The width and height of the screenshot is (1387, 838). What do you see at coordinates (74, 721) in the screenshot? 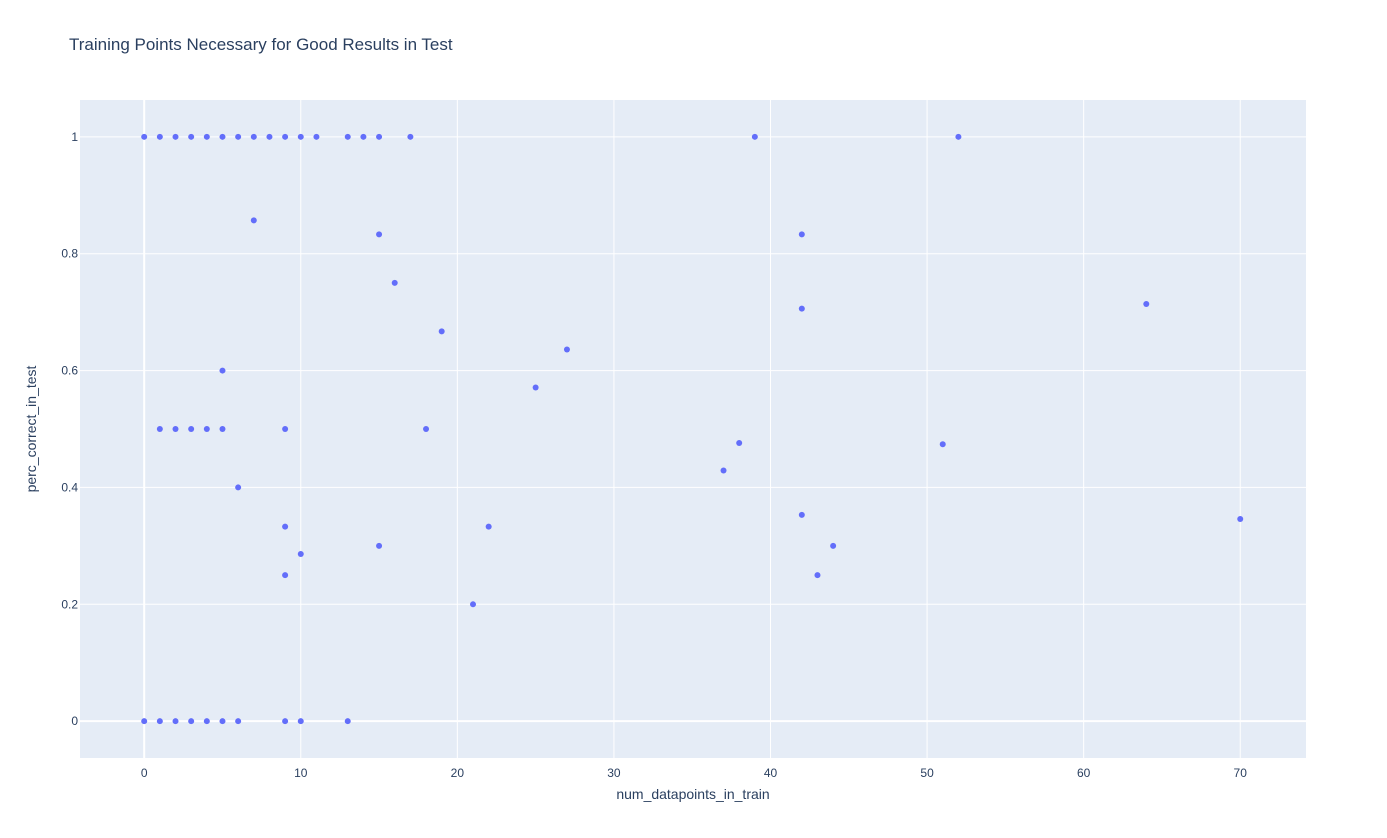
I see `y-tick-label: 0` at bounding box center [74, 721].